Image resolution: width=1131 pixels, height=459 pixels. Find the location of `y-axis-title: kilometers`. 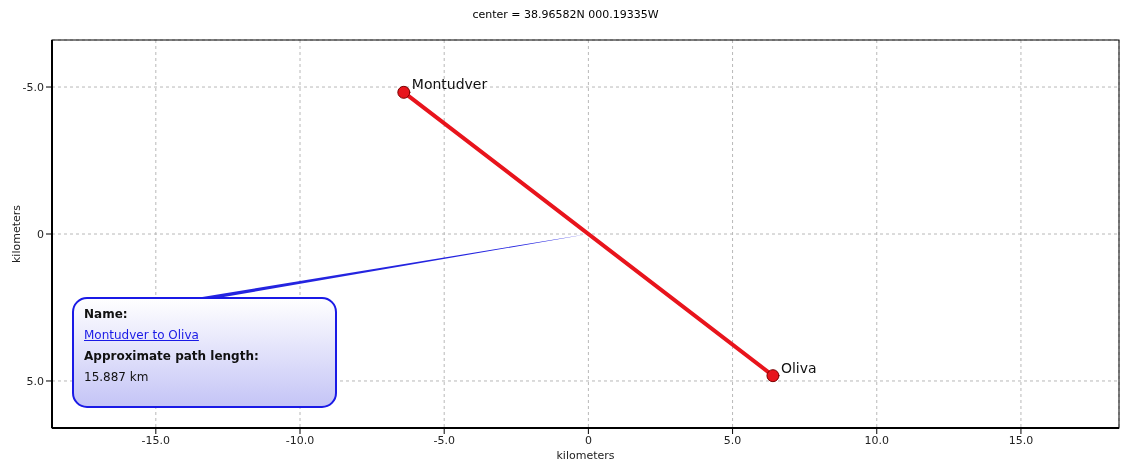

y-axis-title: kilometers is located at coordinates (16, 234).